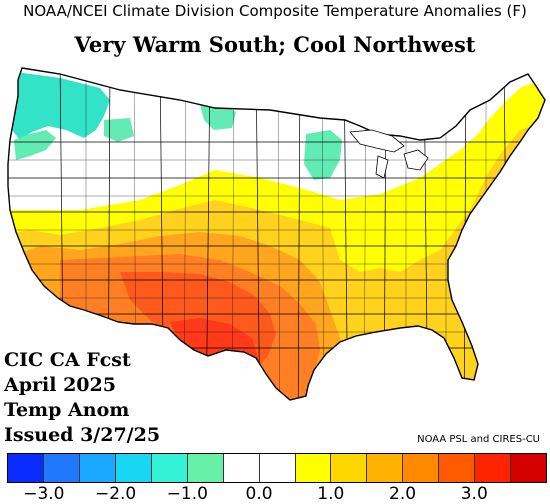 Image resolution: width=550 pixels, height=504 pixels. Describe the element at coordinates (44, 494) in the screenshot. I see `legend-tick-label: −3.0` at that location.